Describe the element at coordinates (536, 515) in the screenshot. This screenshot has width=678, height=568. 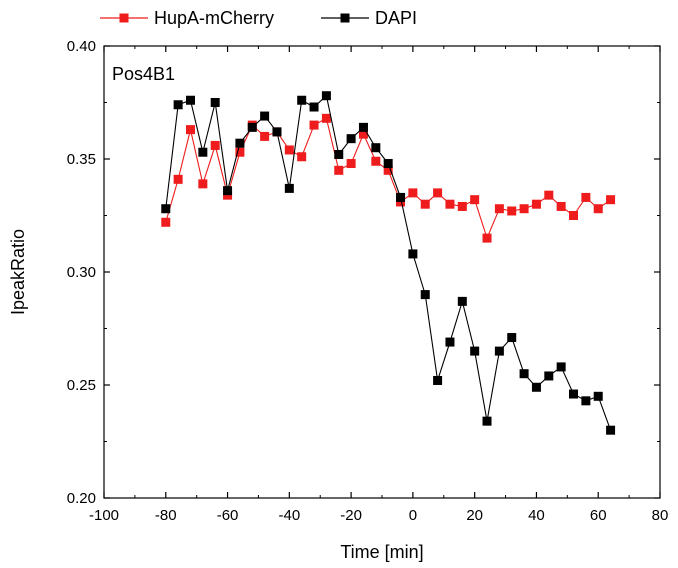
I see `x-tick-label: 40` at that location.